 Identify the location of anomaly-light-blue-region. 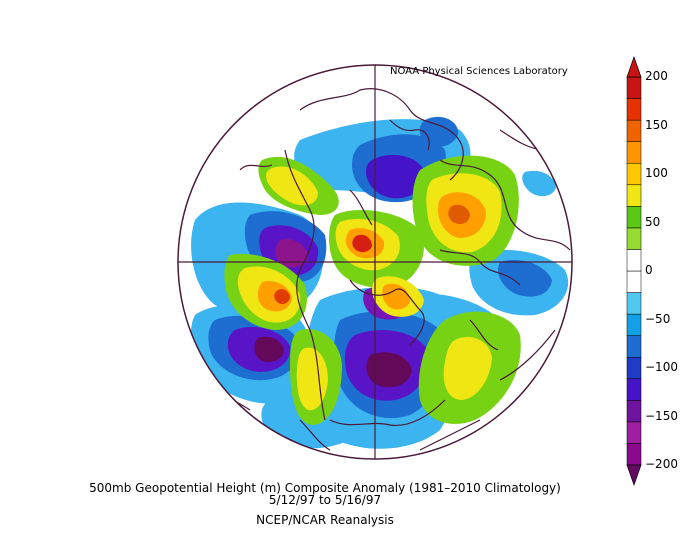
(539, 183).